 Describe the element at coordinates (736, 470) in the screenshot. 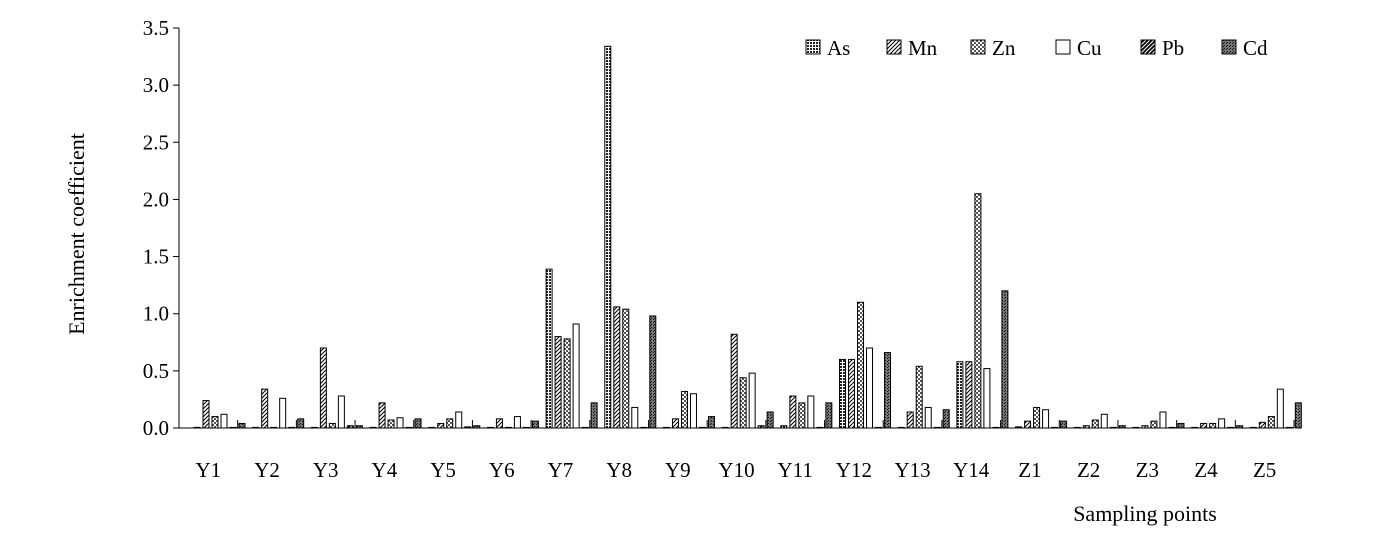

I see `x-tick-label: Y10` at that location.